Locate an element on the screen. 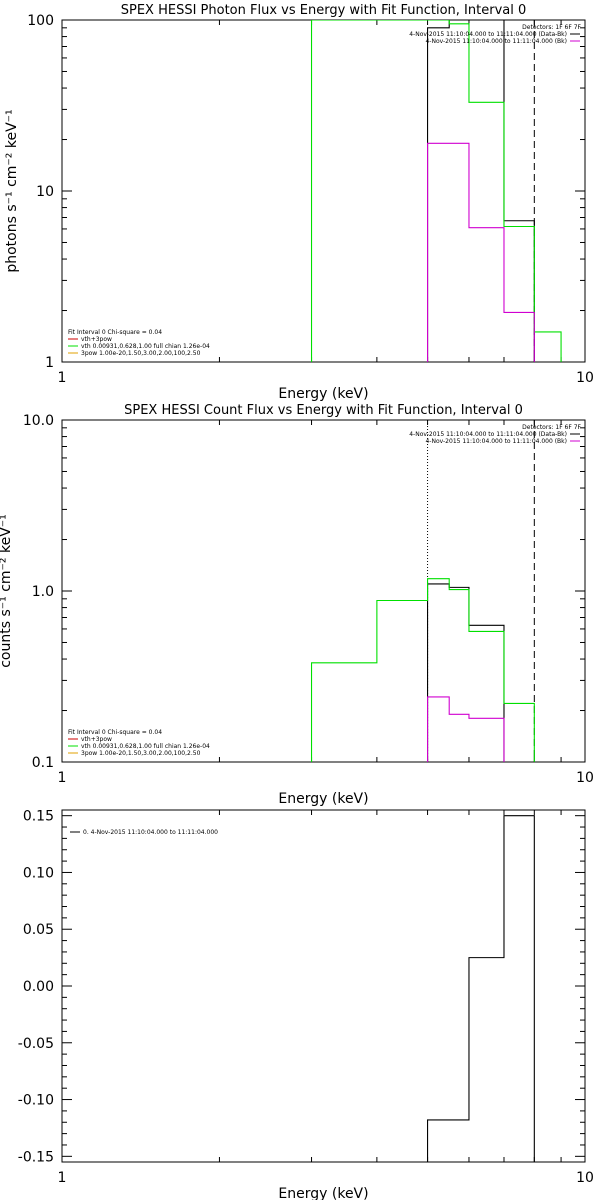 The width and height of the screenshot is (600, 1200). y-tick-label: -0.15 is located at coordinates (36, 1157).